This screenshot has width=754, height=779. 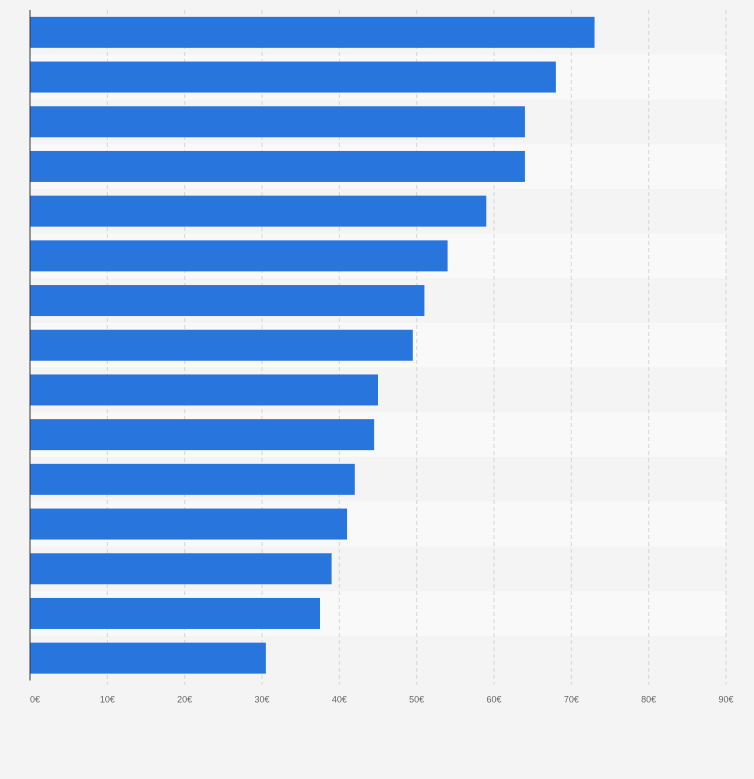 I want to click on x-tick-label: 10€, so click(x=107, y=700).